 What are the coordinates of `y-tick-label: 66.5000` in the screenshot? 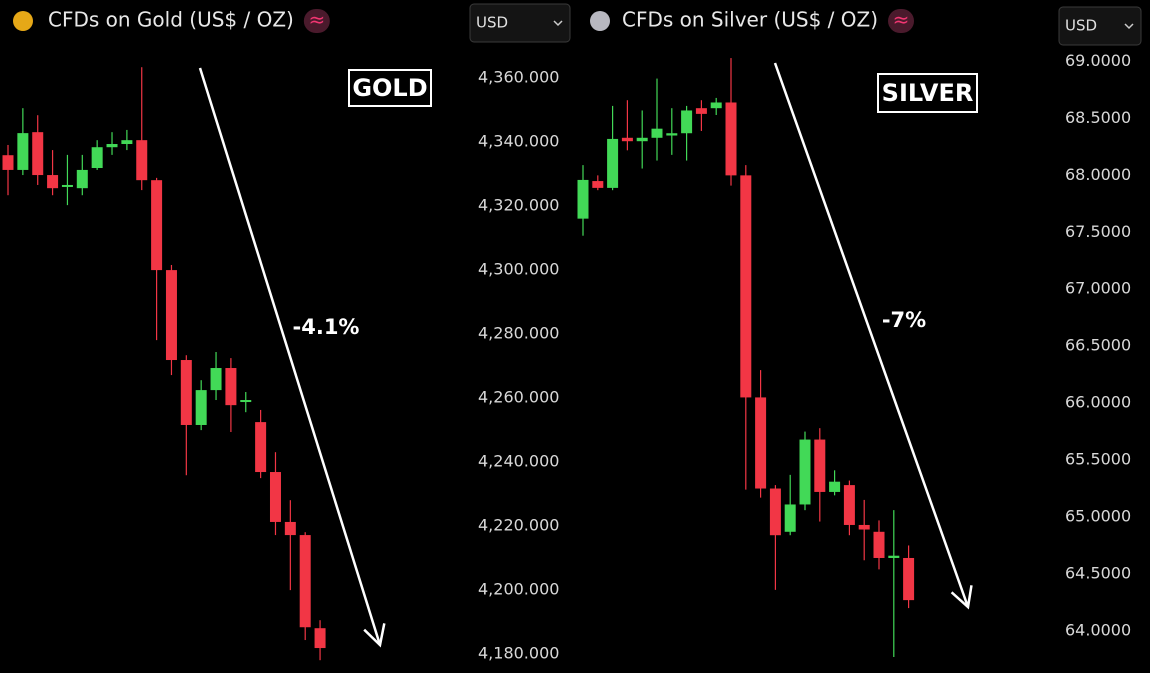 It's located at (1098, 345).